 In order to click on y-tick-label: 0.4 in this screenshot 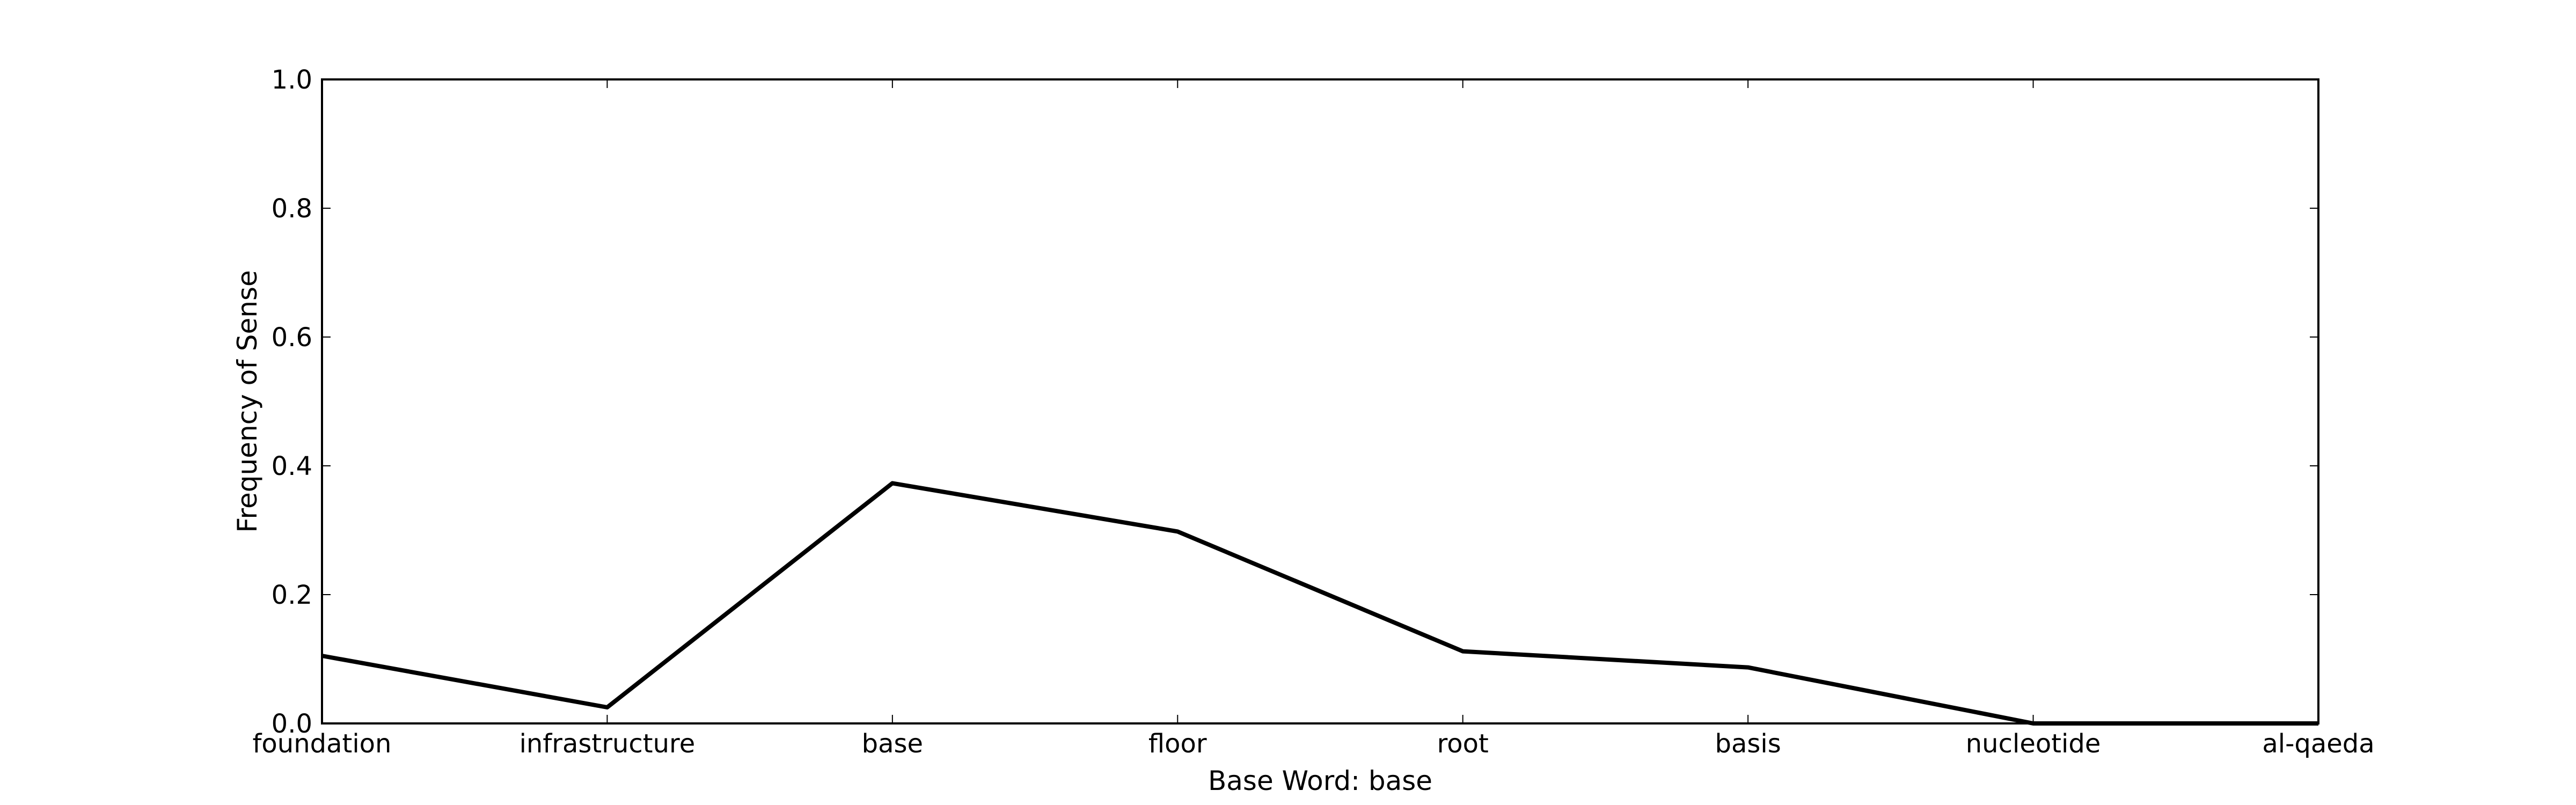, I will do `click(292, 466)`.